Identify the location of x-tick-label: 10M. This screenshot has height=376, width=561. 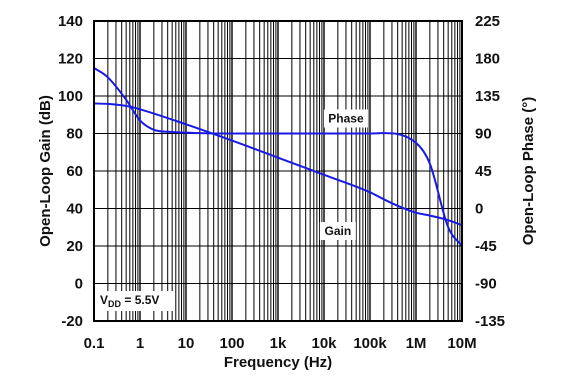
(461, 343).